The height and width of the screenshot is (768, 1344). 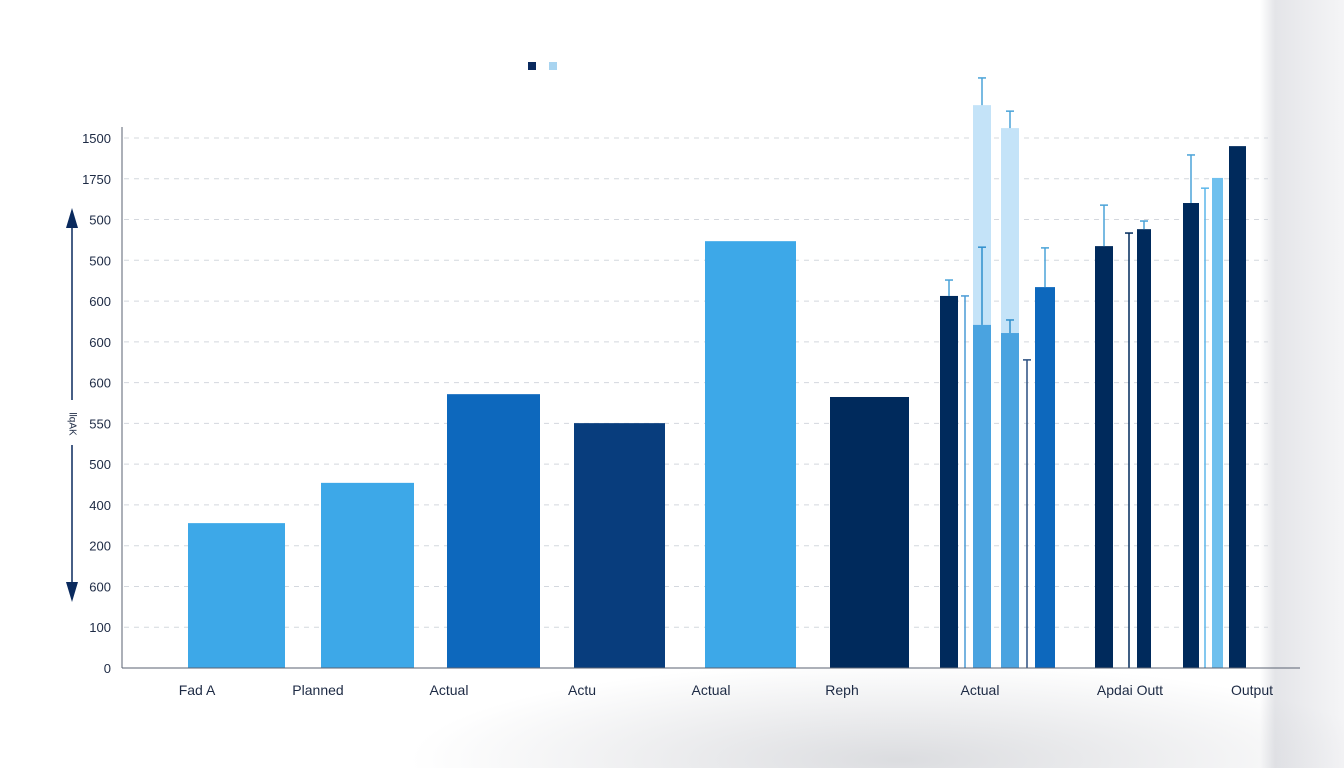 What do you see at coordinates (71, 424) in the screenshot?
I see `y-axis-label: llqAK` at bounding box center [71, 424].